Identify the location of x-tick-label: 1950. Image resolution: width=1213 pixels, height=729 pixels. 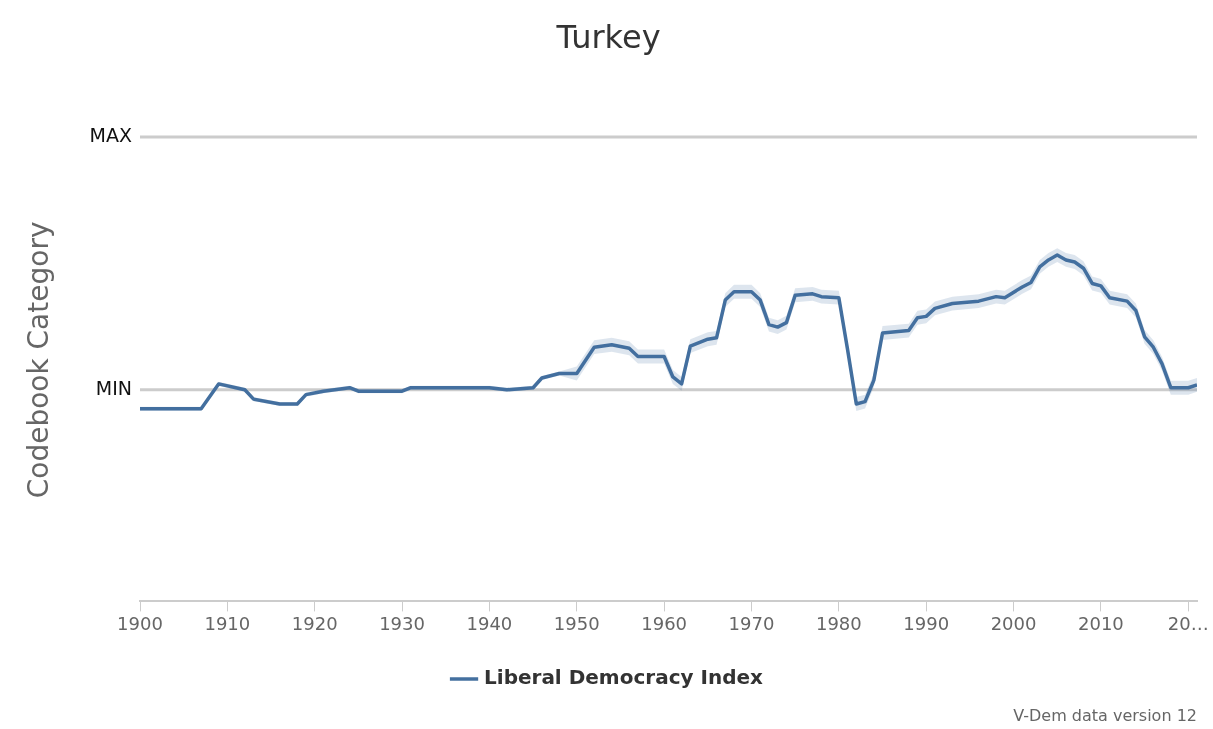
(576, 623).